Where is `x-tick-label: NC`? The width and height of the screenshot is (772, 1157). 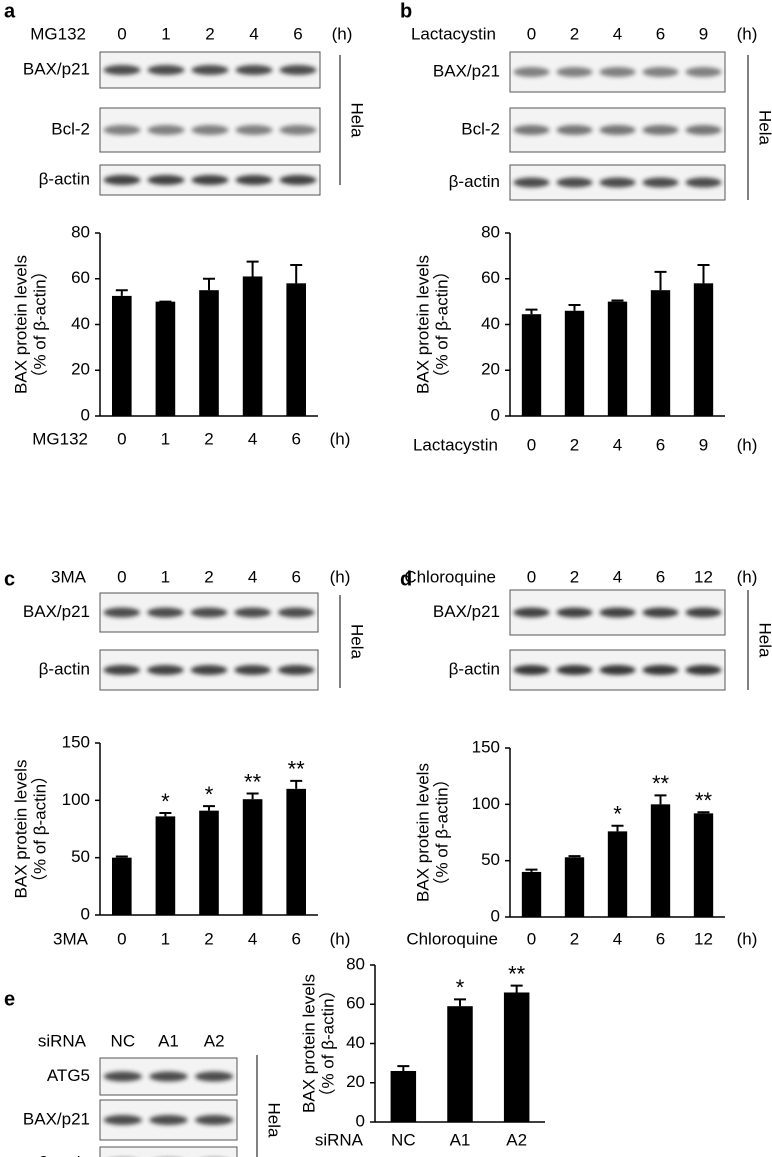 x-tick-label: NC is located at coordinates (403, 1139).